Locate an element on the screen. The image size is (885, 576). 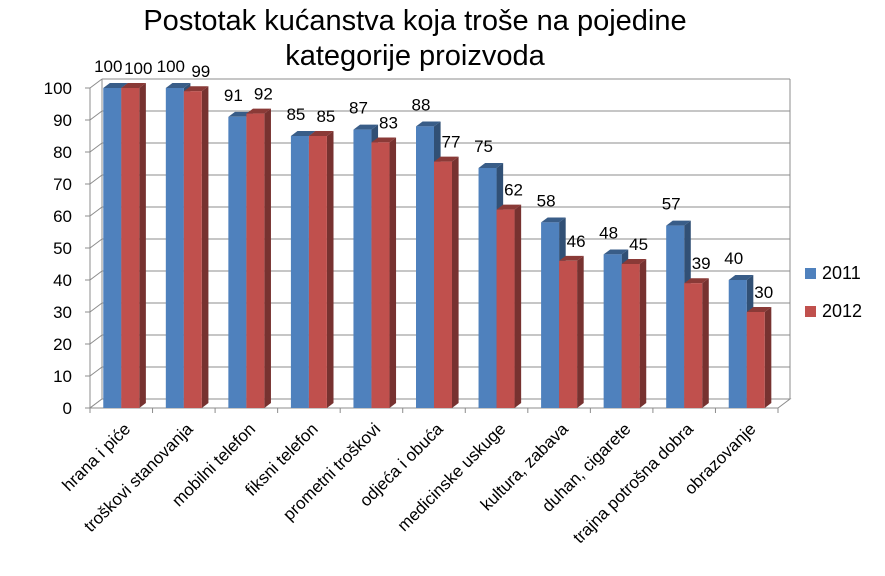
y-tick-label: 100 is located at coordinates (58, 88).